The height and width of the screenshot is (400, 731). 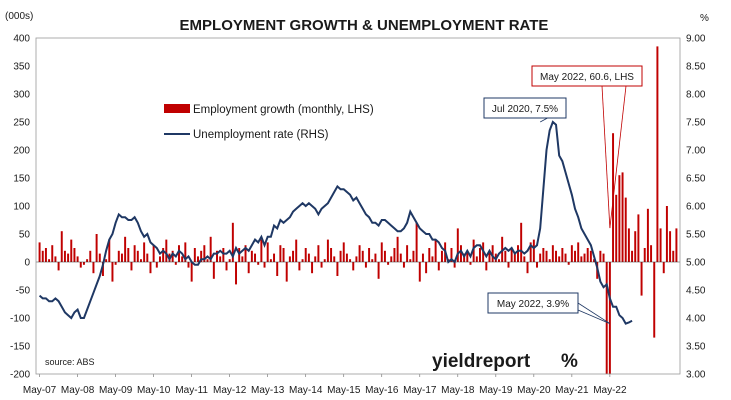 I want to click on x-tick-label: May-22, so click(x=610, y=390).